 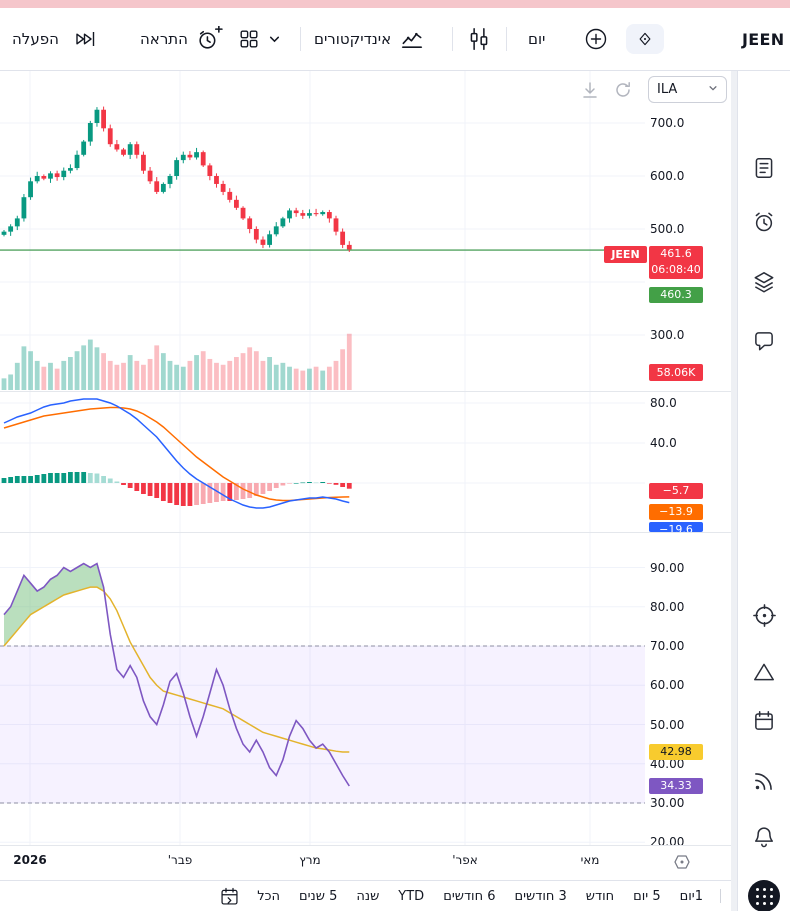 What do you see at coordinates (268, 896) in the screenshot?
I see `timeframe-button: הכל` at bounding box center [268, 896].